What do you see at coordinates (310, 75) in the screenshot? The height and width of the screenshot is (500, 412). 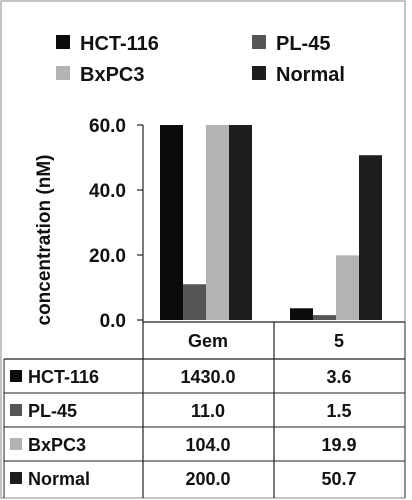 I see `legend-label-normal: Normal` at bounding box center [310, 75].